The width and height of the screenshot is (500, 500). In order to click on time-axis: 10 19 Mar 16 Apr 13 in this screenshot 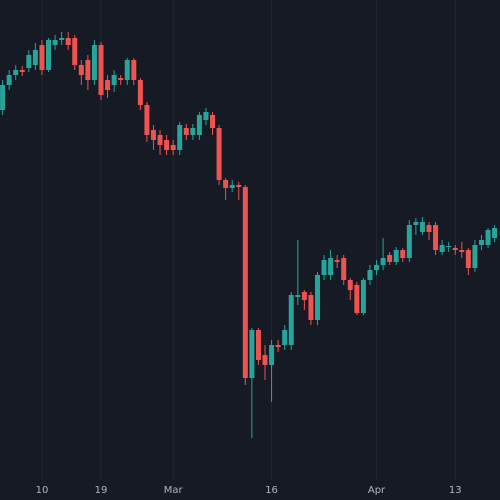, I will do `click(249, 490)`.